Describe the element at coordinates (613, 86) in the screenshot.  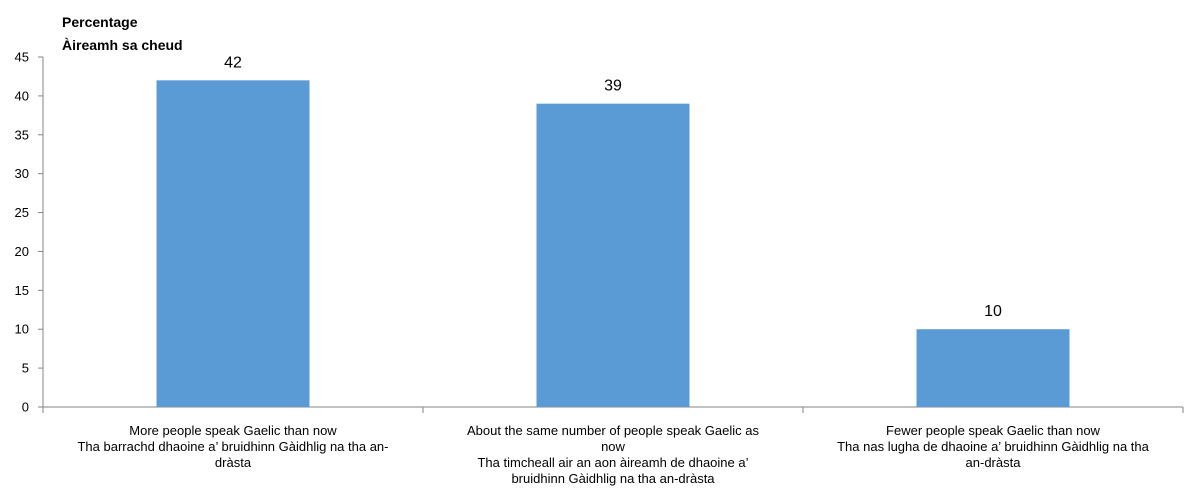
I see `data-label: 39` at that location.